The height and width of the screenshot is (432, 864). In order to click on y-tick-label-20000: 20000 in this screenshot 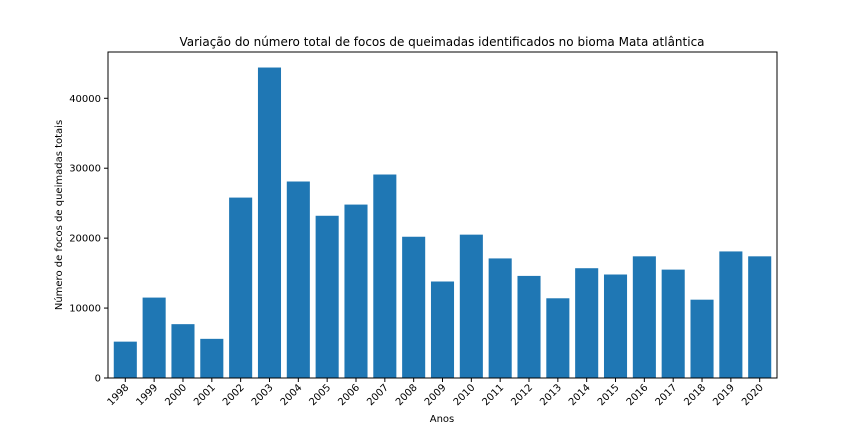, I will do `click(85, 239)`.